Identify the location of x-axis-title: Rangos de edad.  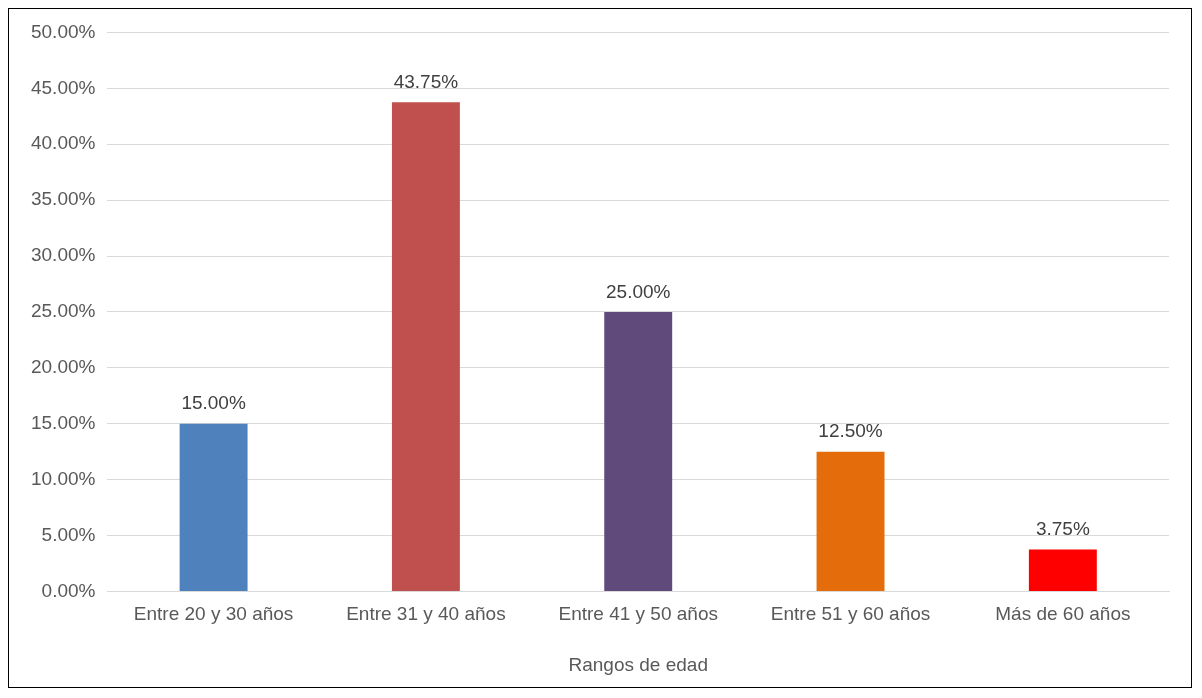
(638, 664).